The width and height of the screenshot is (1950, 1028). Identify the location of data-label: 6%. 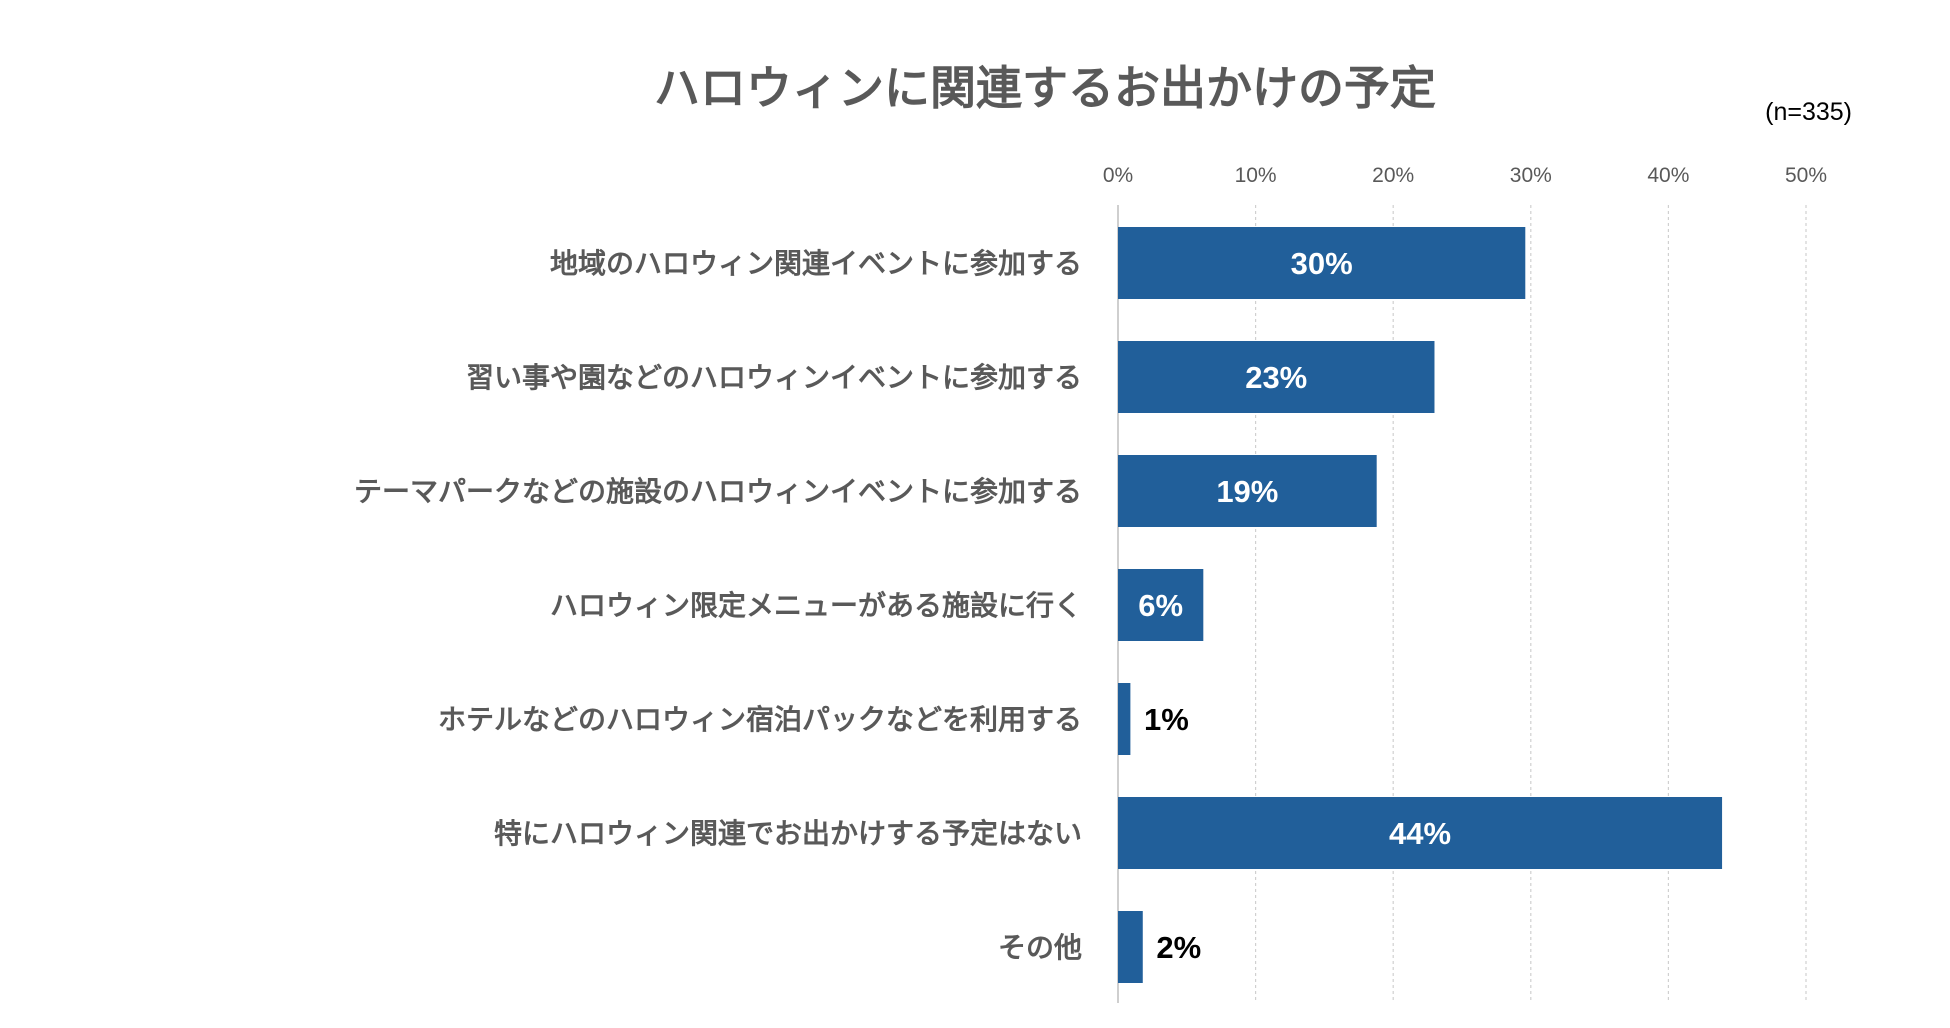
(1160, 605).